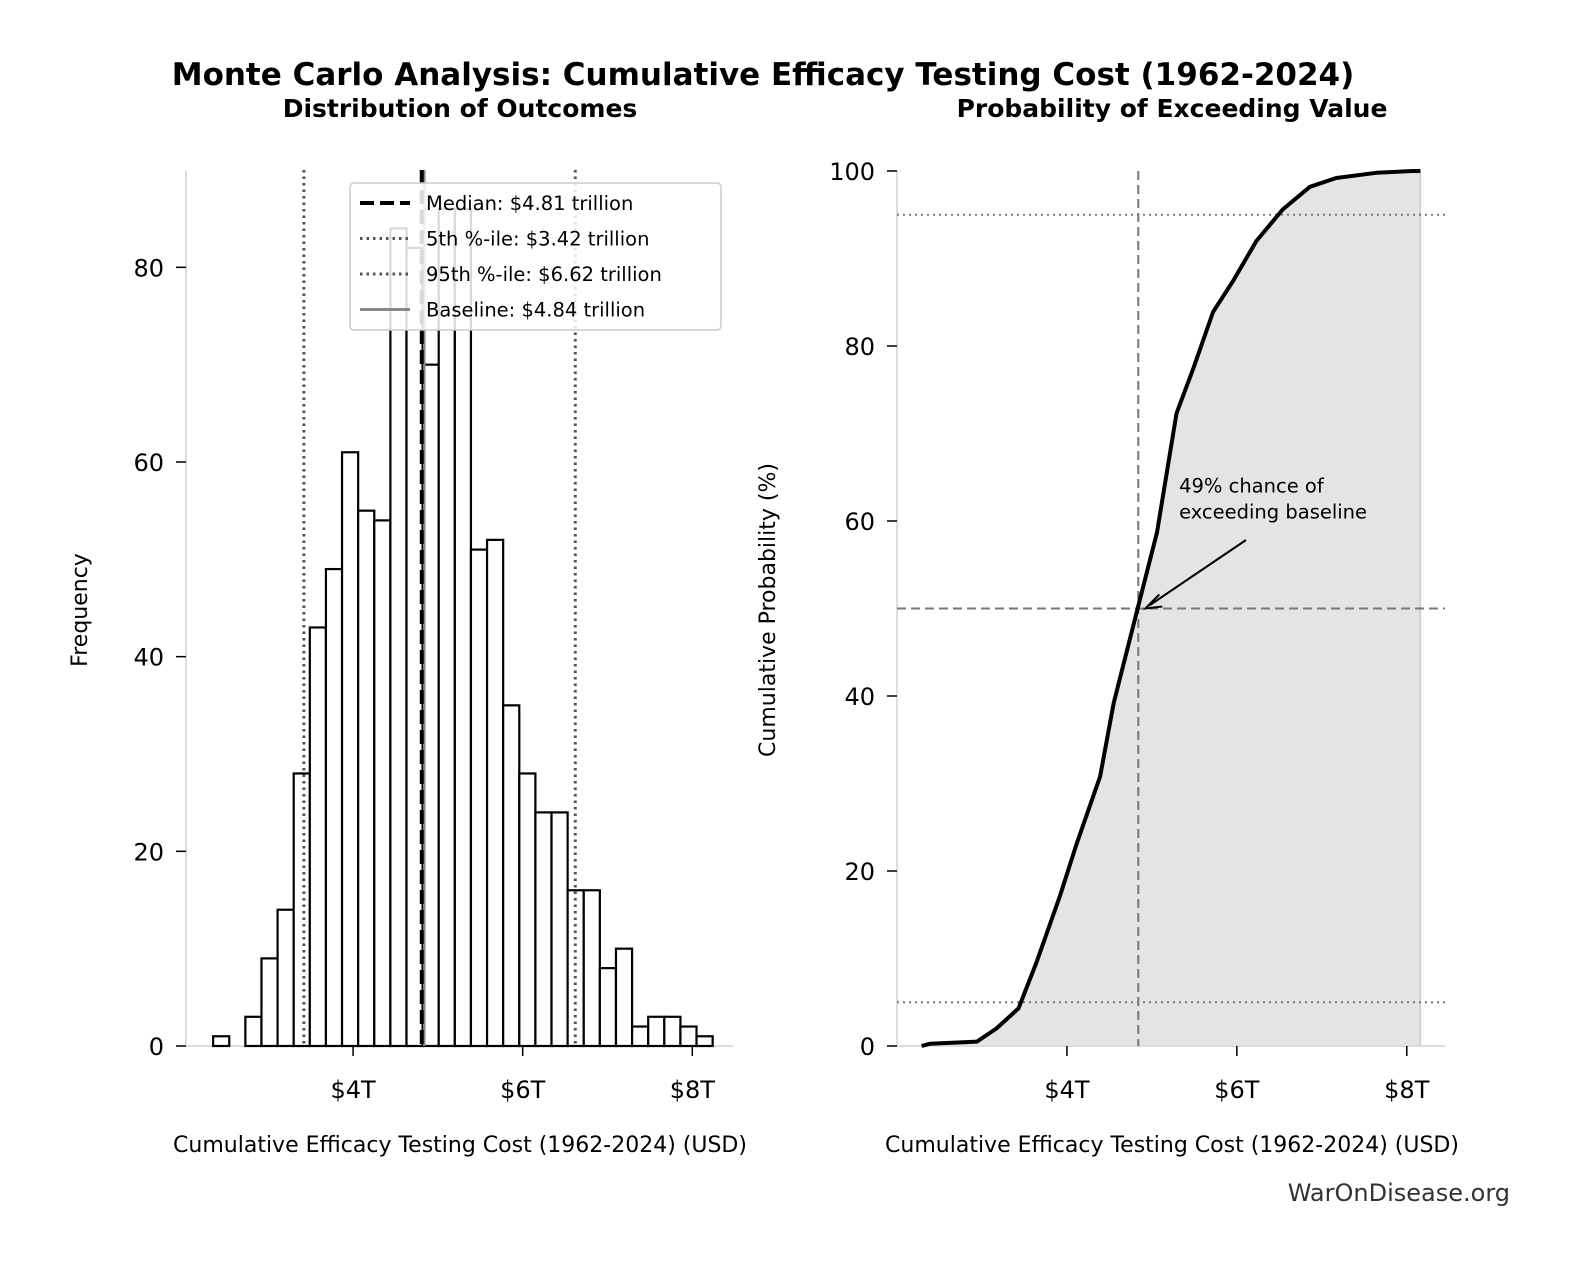 This screenshot has height=1280, width=1588. What do you see at coordinates (80, 610) in the screenshot?
I see `left-y-axis-label: Frequency` at bounding box center [80, 610].